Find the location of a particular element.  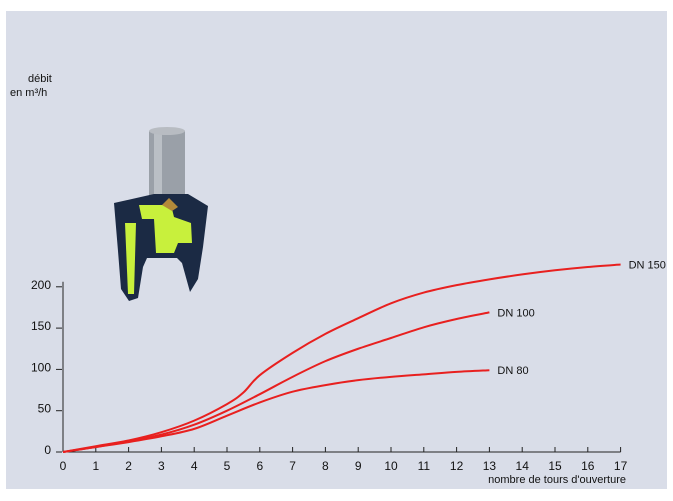

x-tick-label: 14 is located at coordinates (523, 466).